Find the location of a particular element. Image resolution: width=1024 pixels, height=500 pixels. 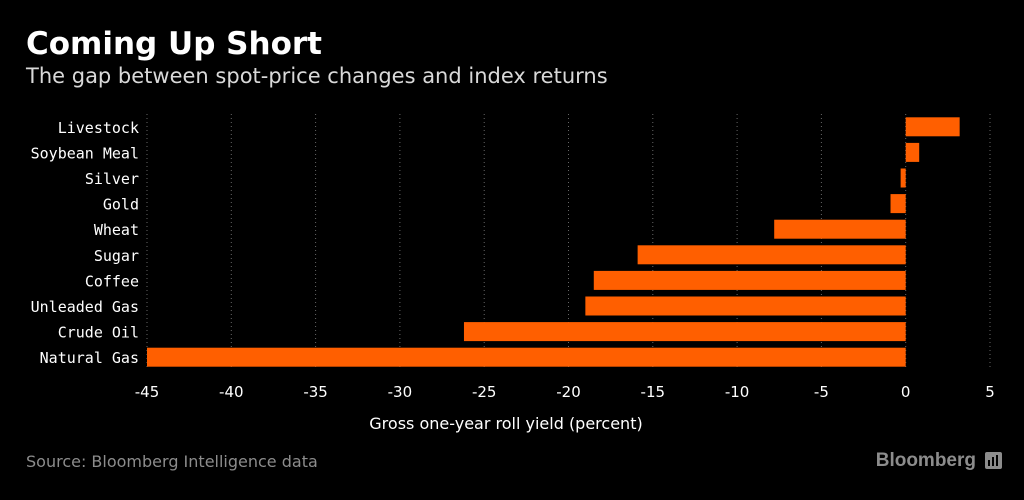

x-axis-label: Gross one-year roll yield (percent) is located at coordinates (505, 423).